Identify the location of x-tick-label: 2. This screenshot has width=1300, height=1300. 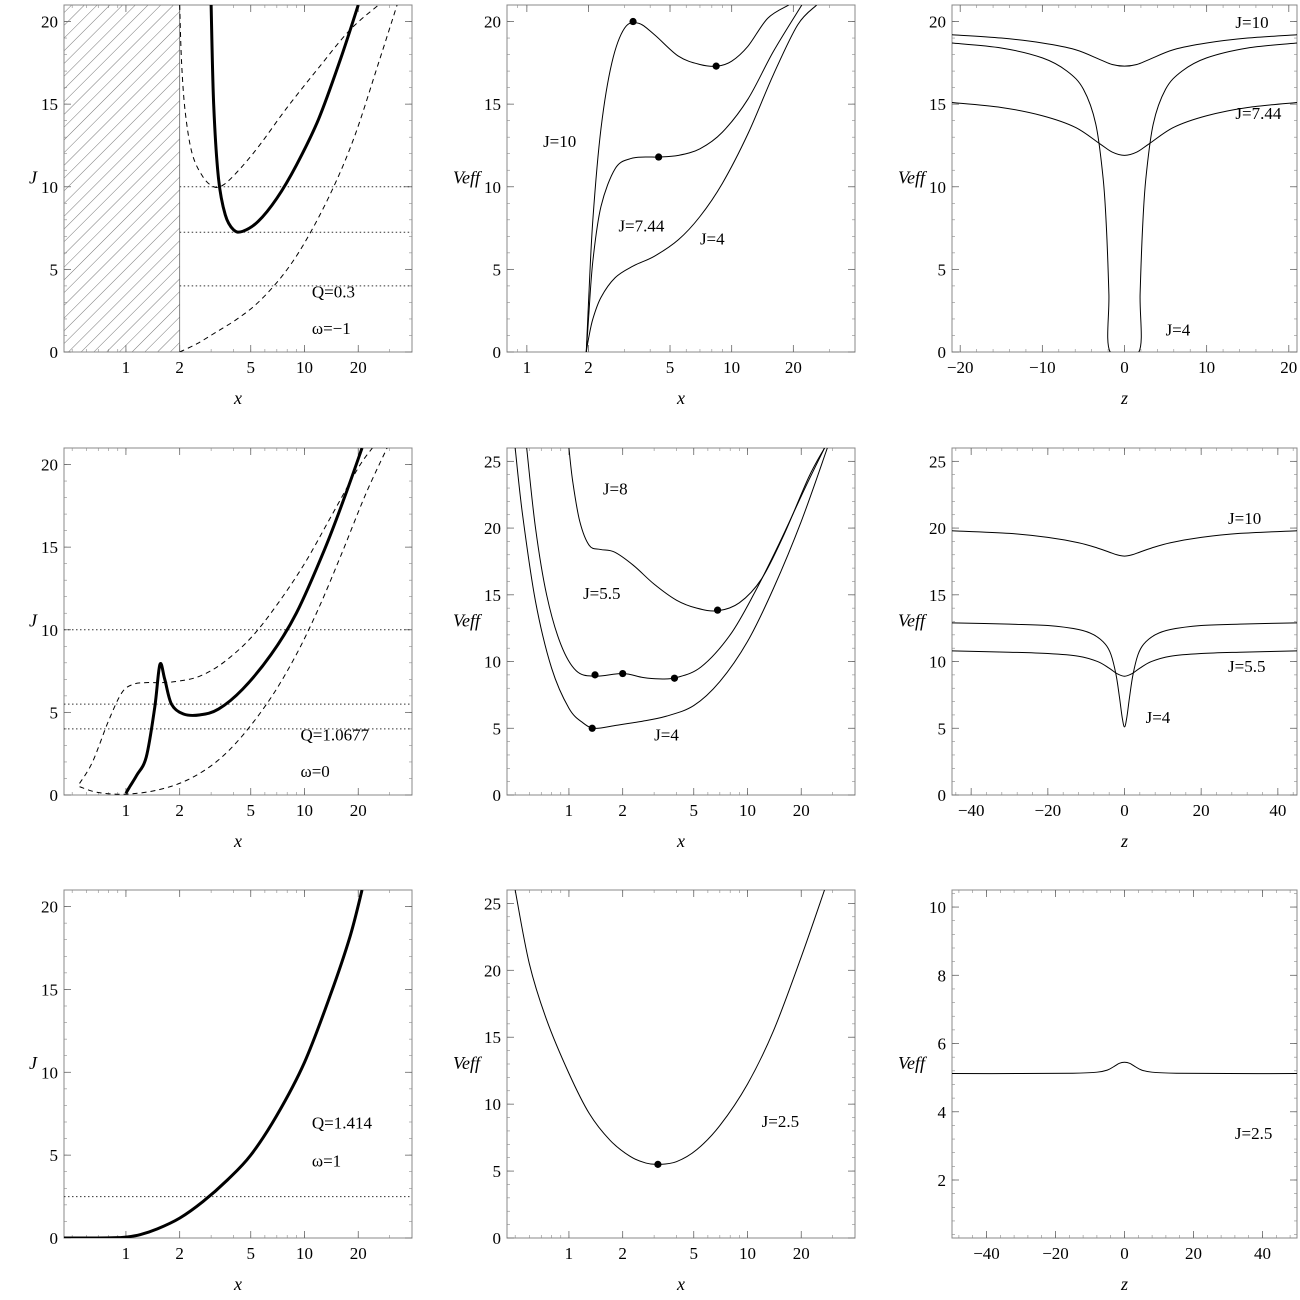
(622, 810).